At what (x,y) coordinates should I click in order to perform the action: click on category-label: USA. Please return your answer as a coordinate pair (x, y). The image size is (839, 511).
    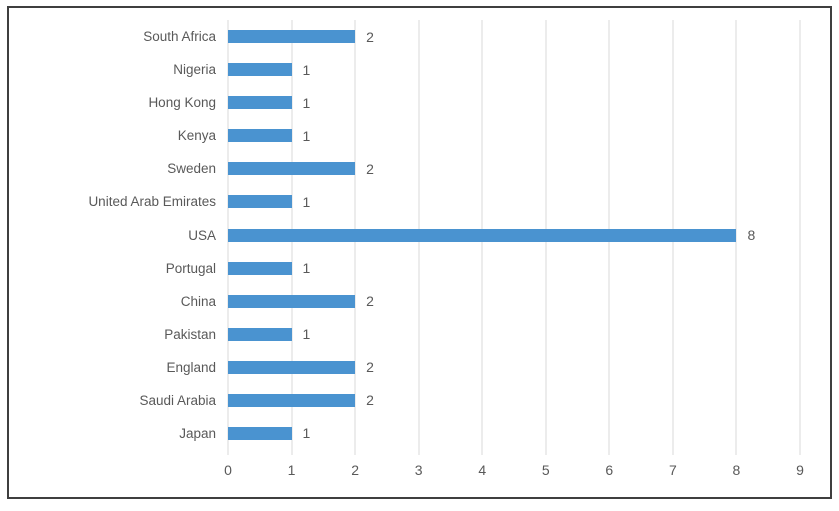
    Looking at the image, I should click on (202, 235).